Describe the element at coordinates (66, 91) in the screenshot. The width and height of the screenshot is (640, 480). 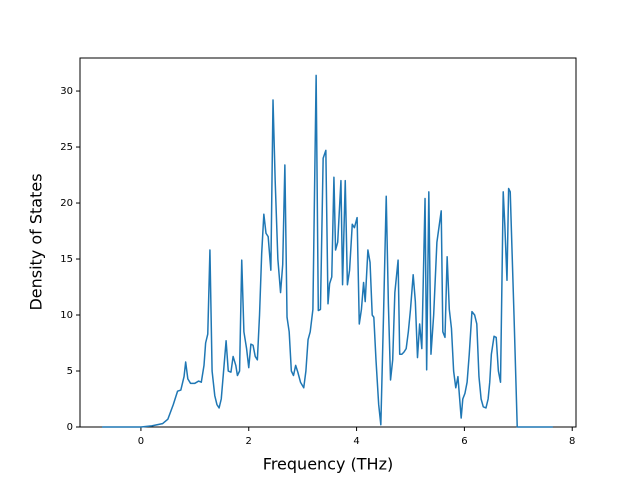
I see `y-tick-label: 30` at that location.